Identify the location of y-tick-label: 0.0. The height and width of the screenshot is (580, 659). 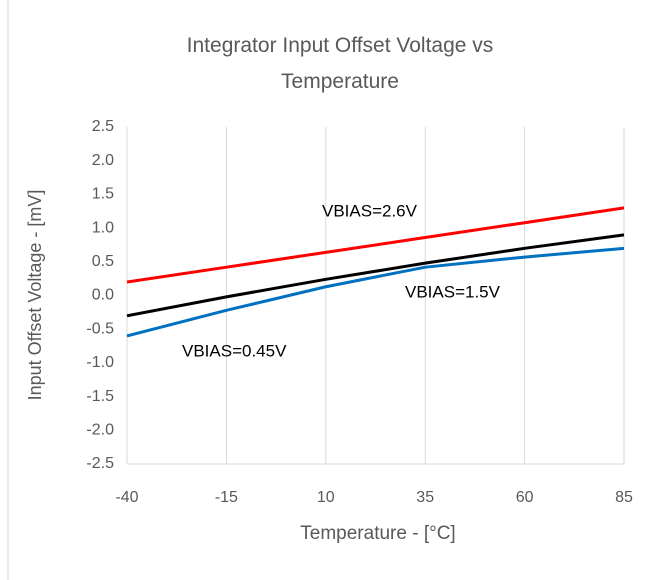
(103, 295).